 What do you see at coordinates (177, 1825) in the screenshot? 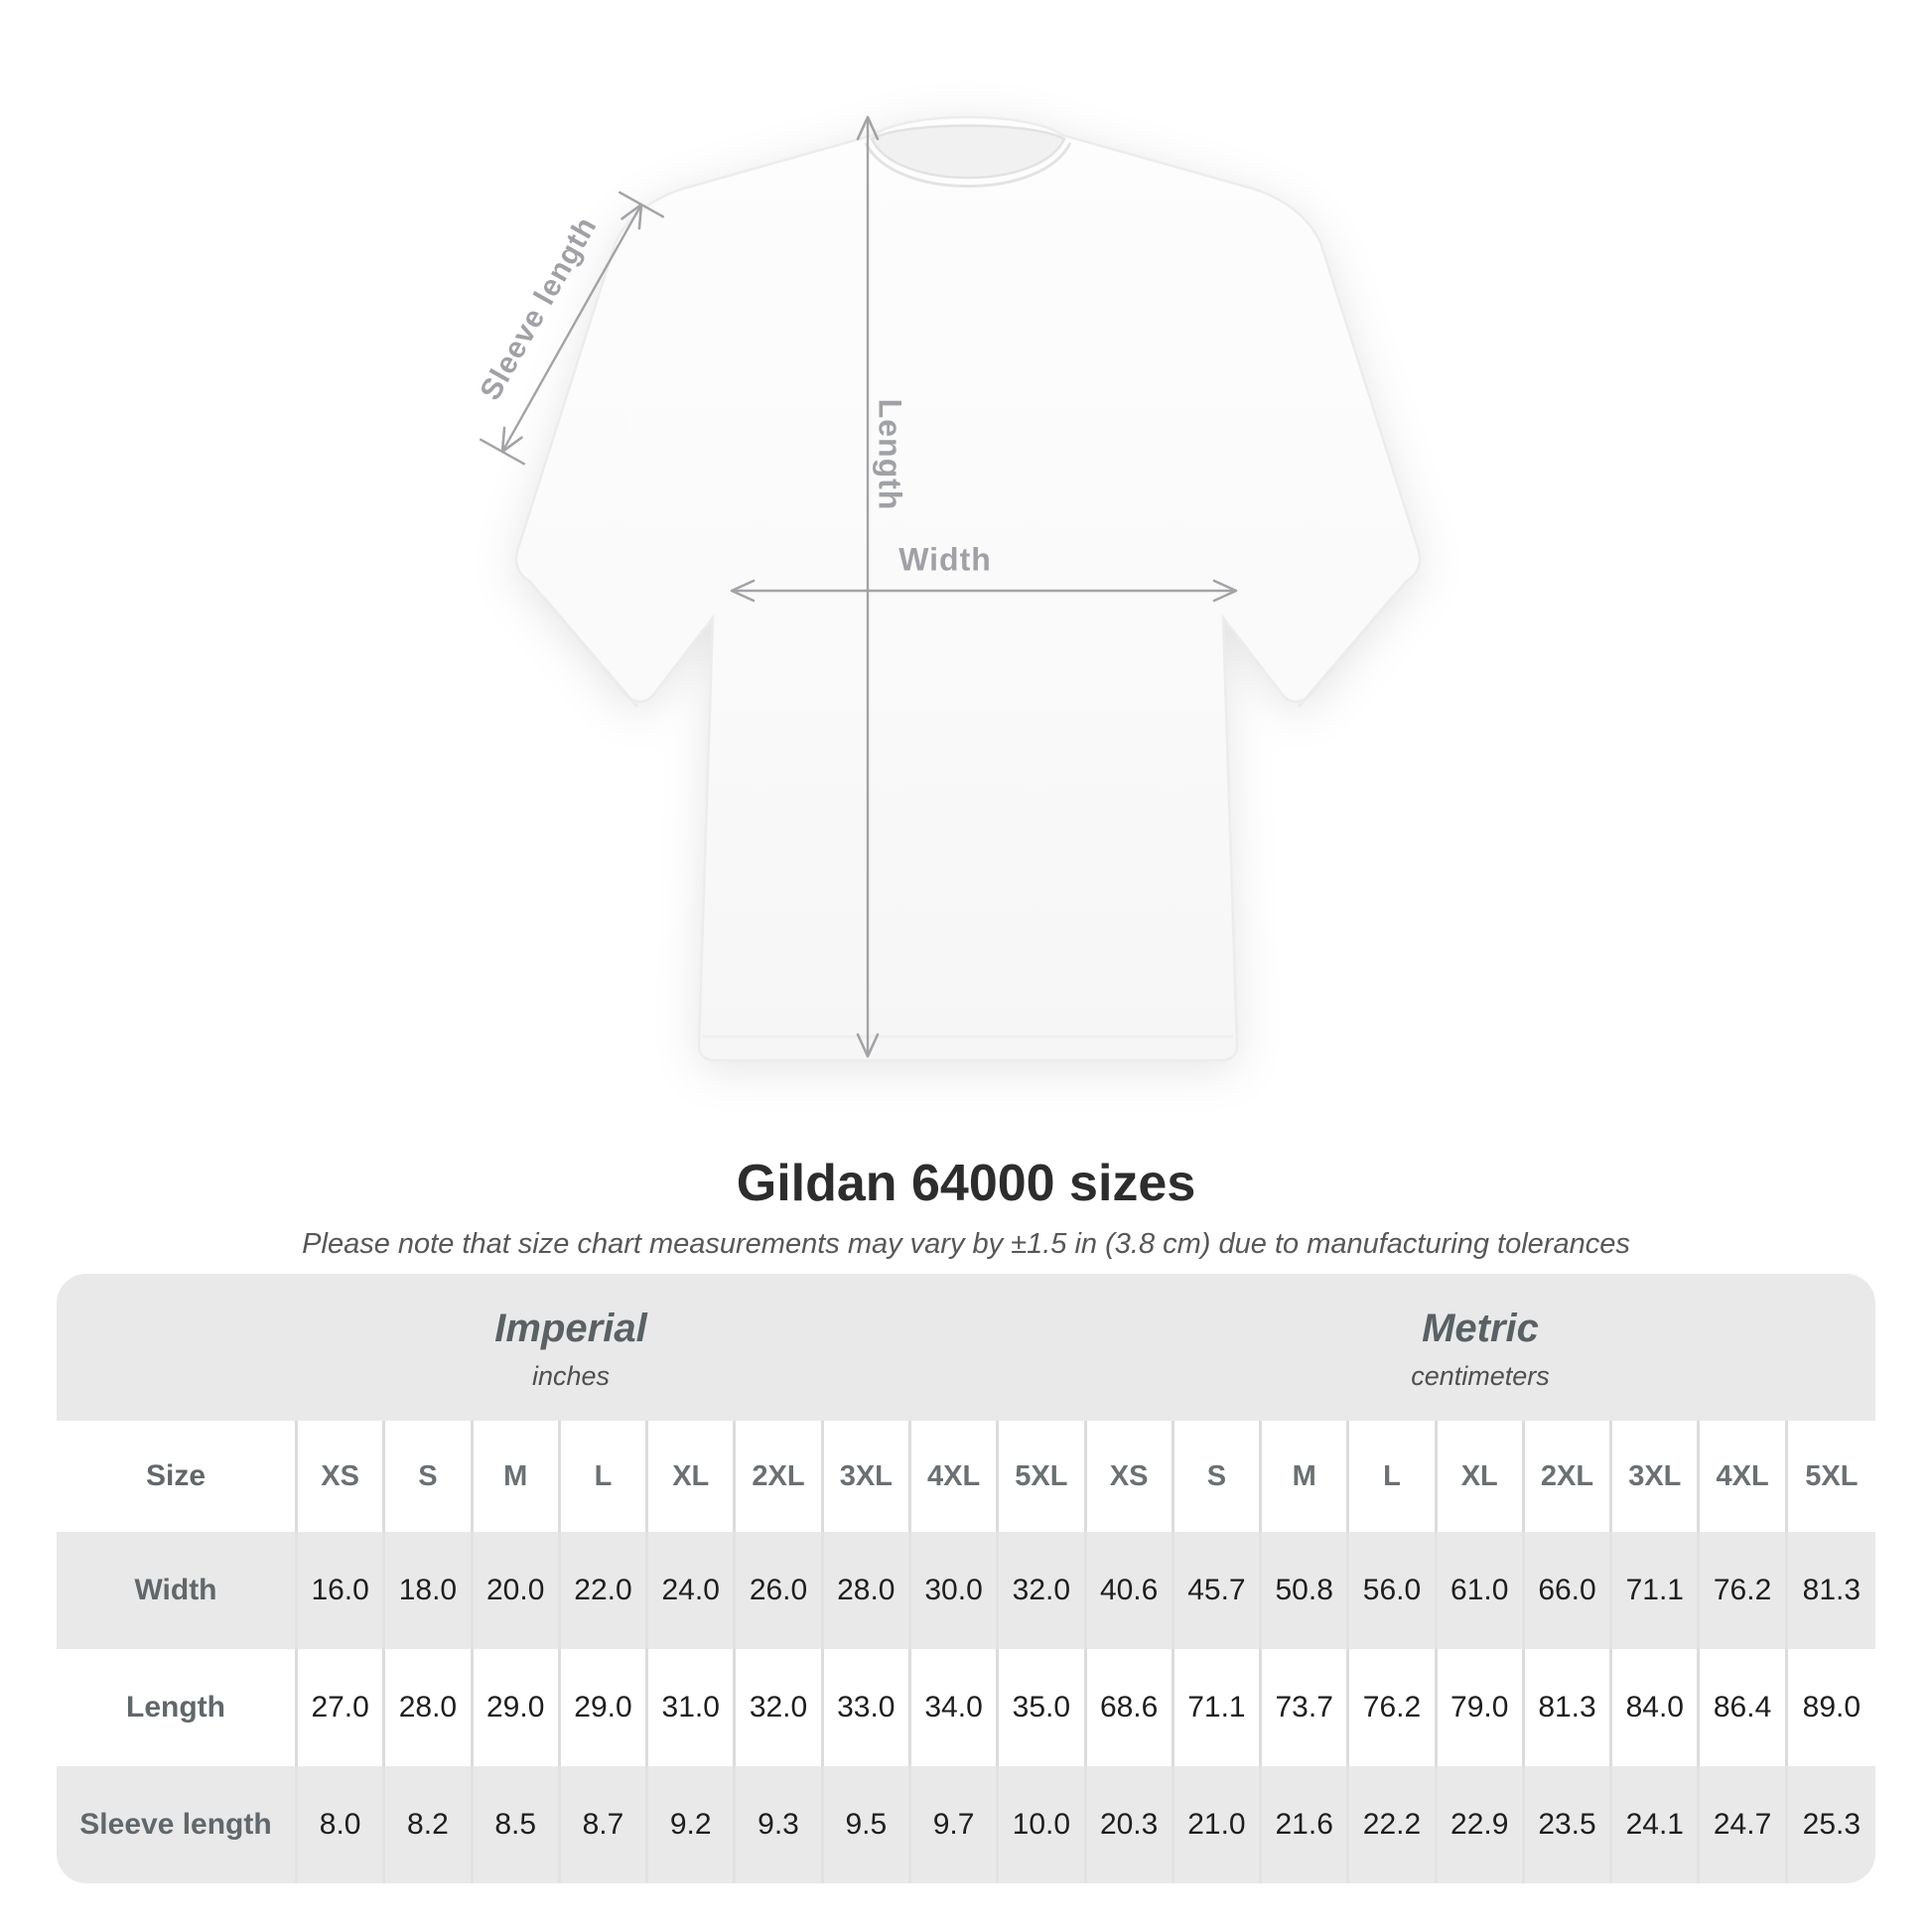
I see `row-label: Sleeve length` at bounding box center [177, 1825].